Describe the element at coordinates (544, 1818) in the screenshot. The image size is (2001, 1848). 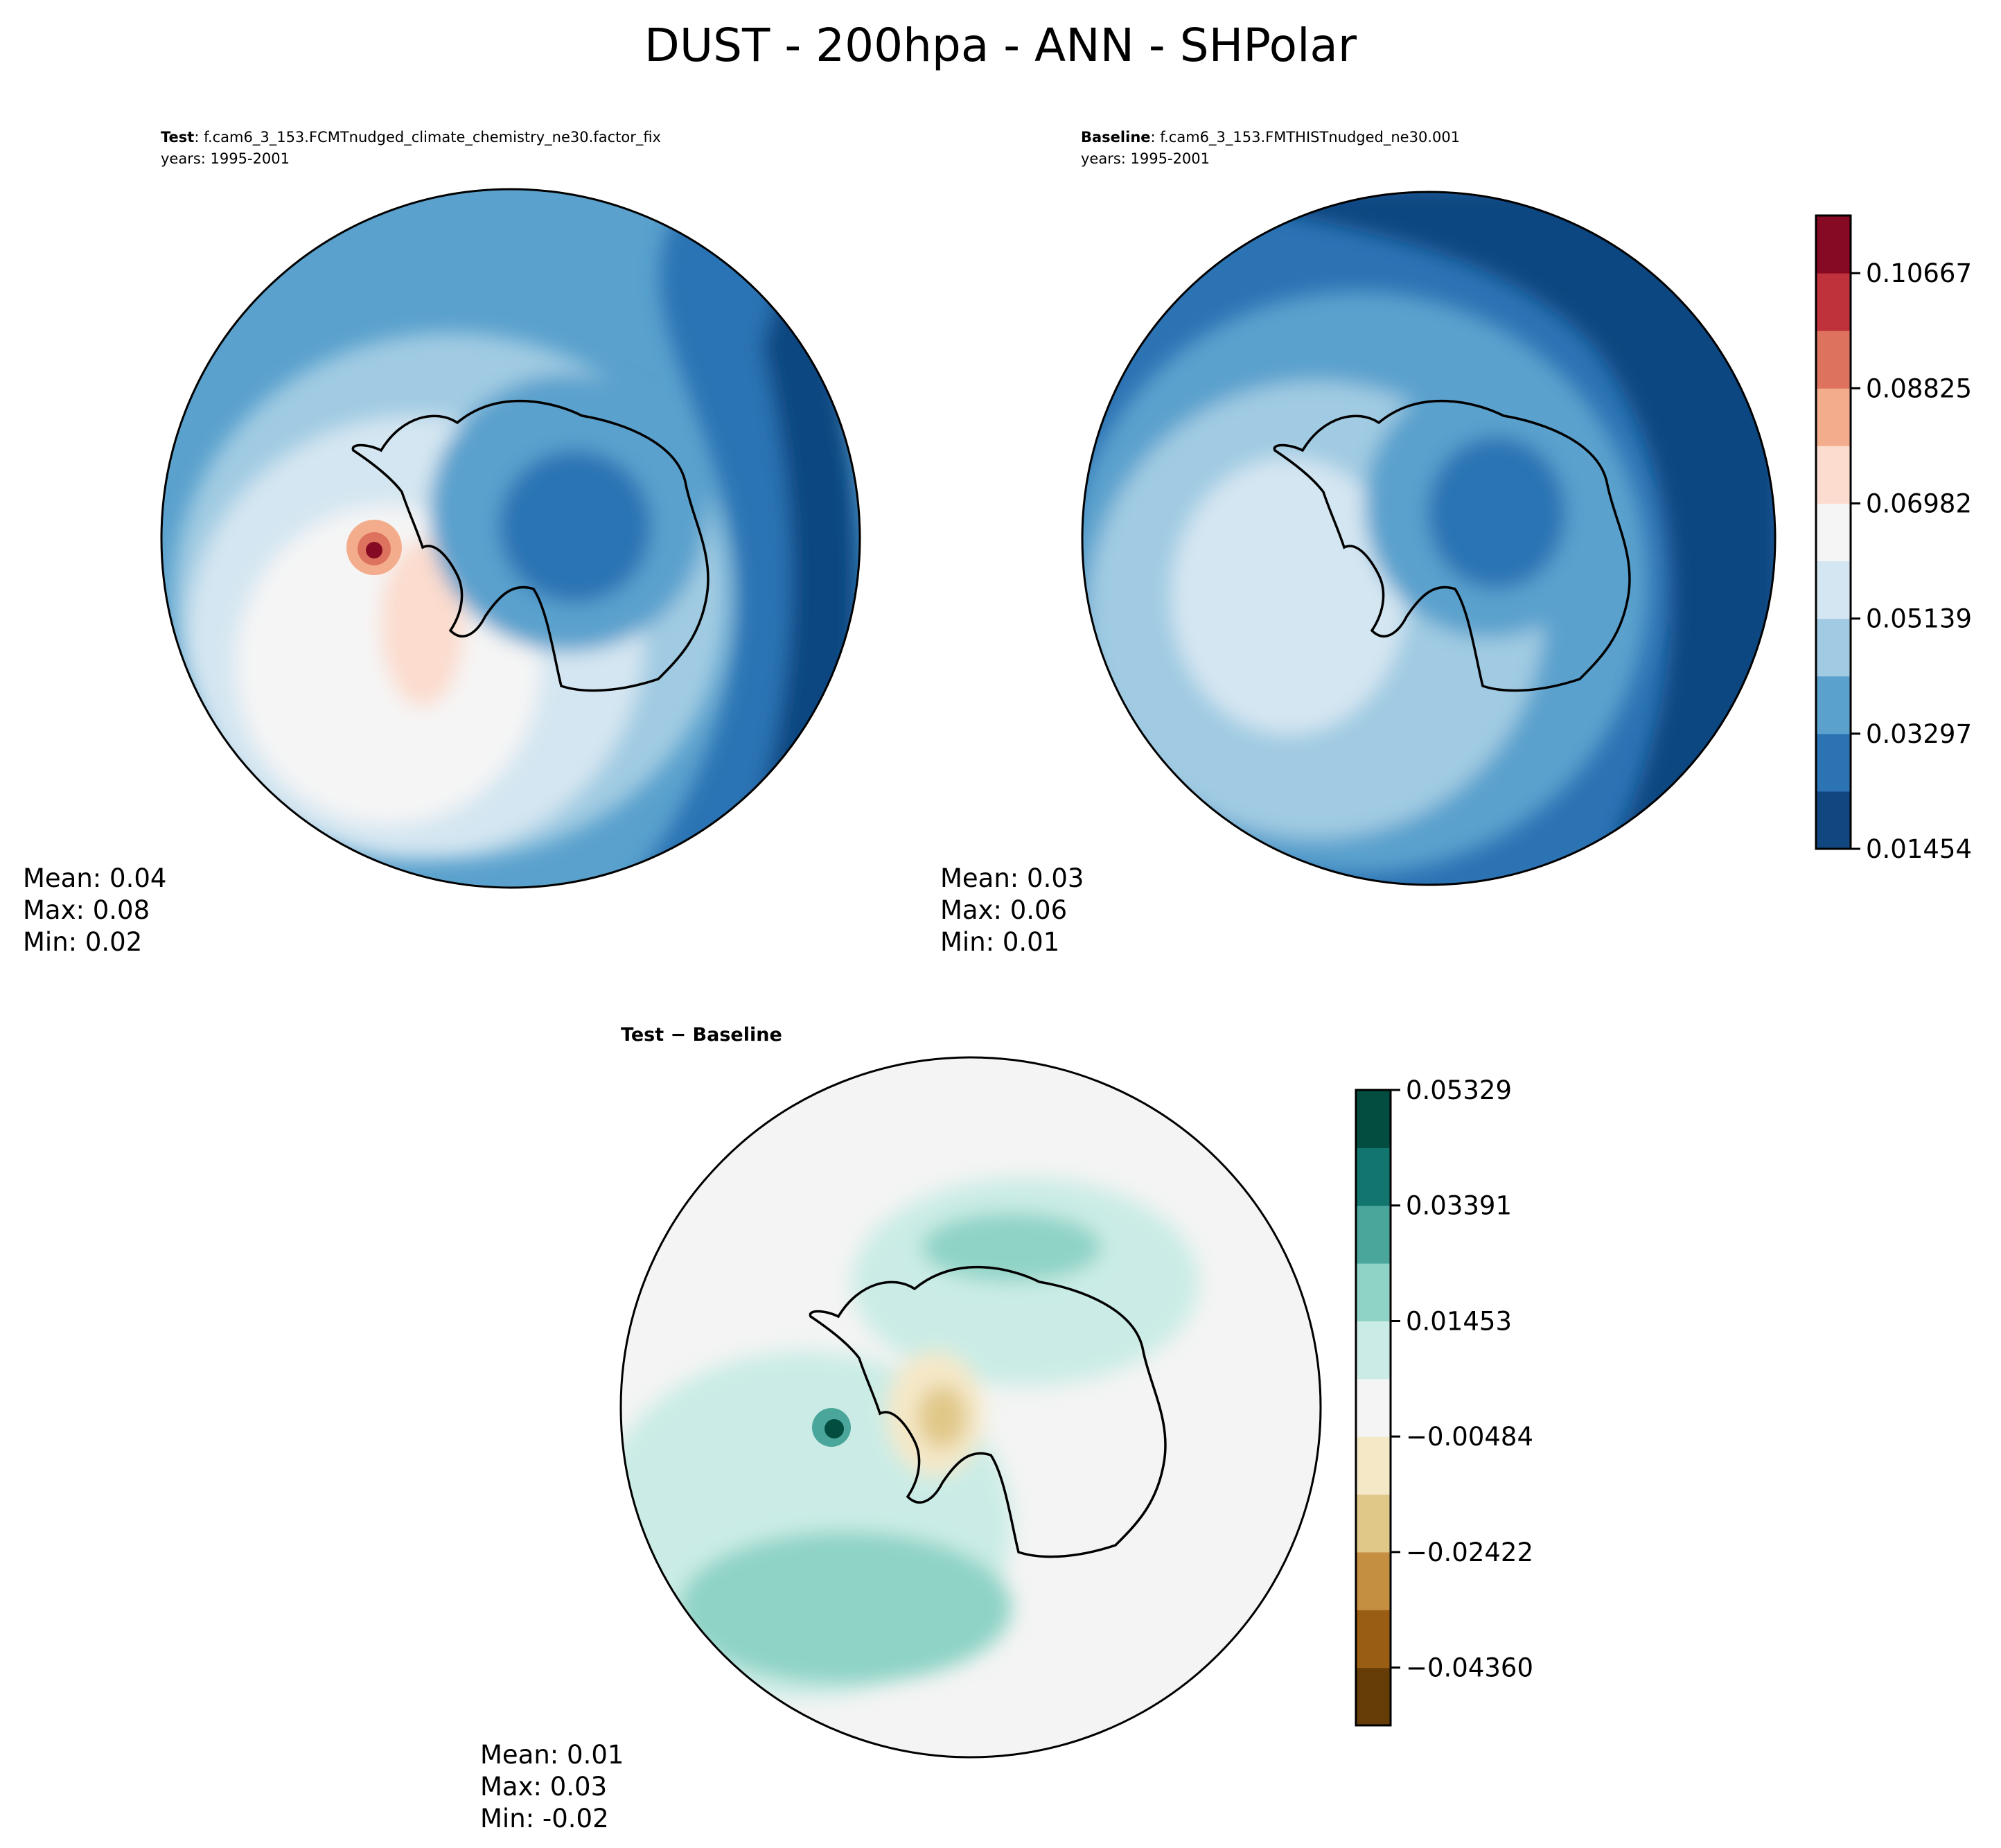
I see `stat-min: Min: -0.02` at that location.